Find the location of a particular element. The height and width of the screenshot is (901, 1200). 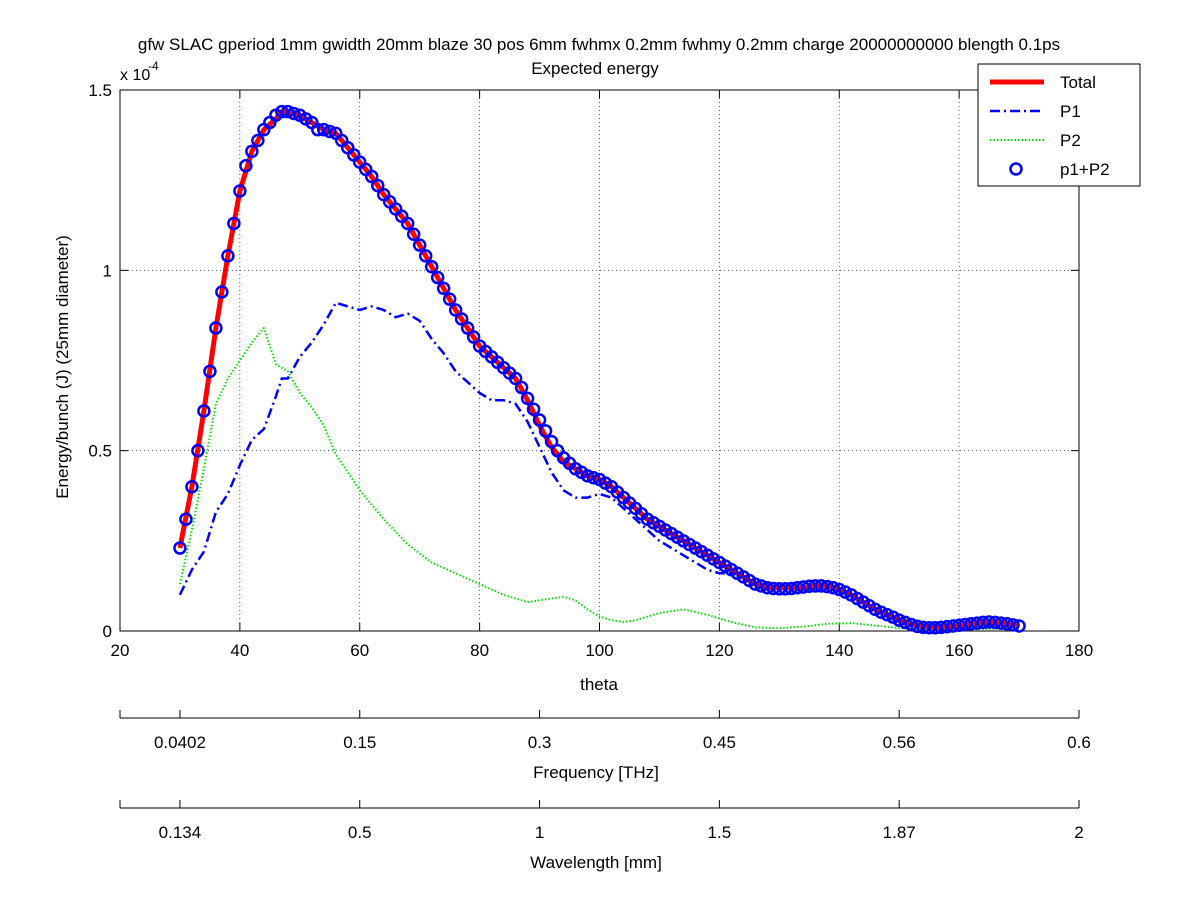

y-tick-label: 0.5 is located at coordinates (100, 451).